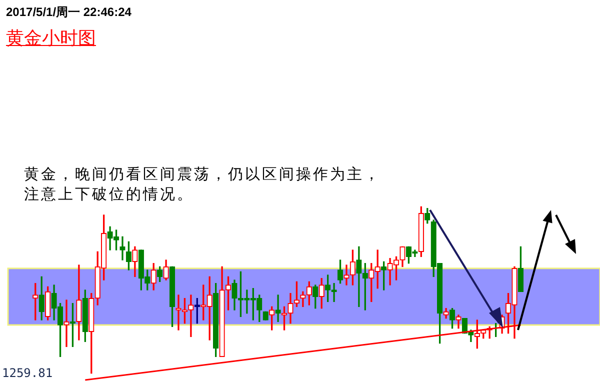 Image resolution: width=600 pixels, height=390 pixels. What do you see at coordinates (27, 373) in the screenshot?
I see `annotation: 1259.81` at bounding box center [27, 373].